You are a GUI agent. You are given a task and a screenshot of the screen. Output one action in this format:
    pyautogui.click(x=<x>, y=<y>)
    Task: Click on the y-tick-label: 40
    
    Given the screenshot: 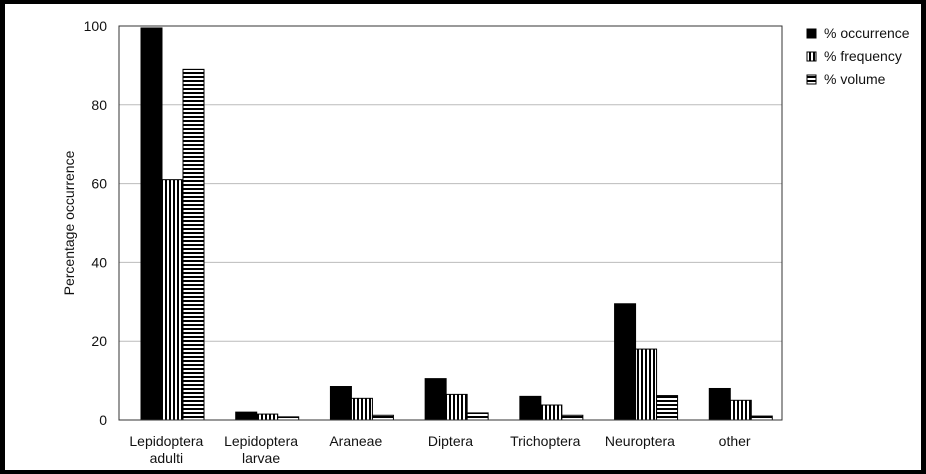 What is the action you would take?
    pyautogui.click(x=99, y=262)
    